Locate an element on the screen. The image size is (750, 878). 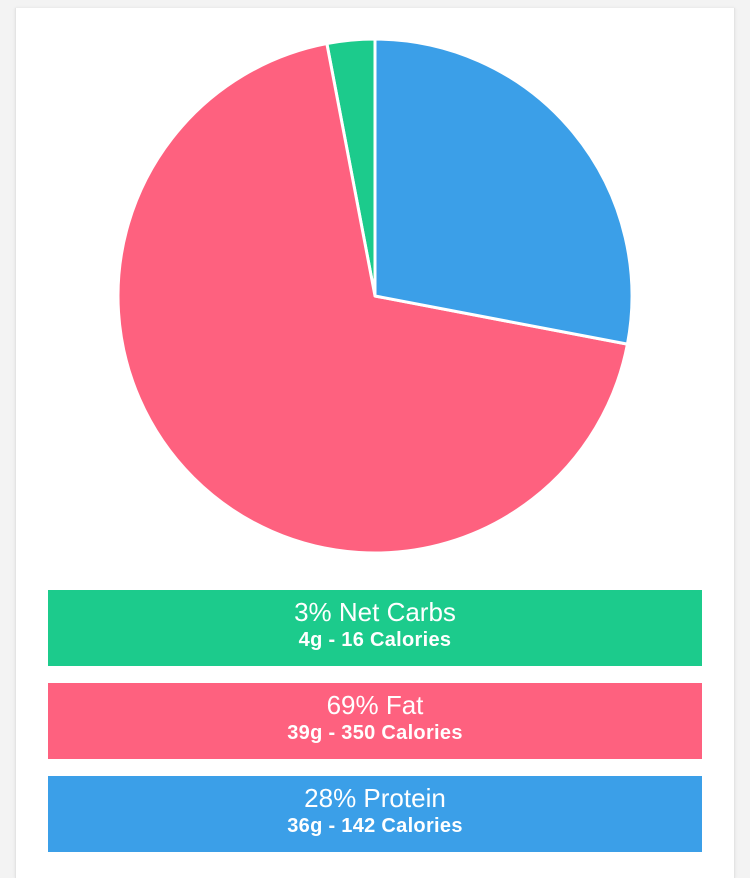
legend-protein-title: 28% Protein is located at coordinates (375, 798).